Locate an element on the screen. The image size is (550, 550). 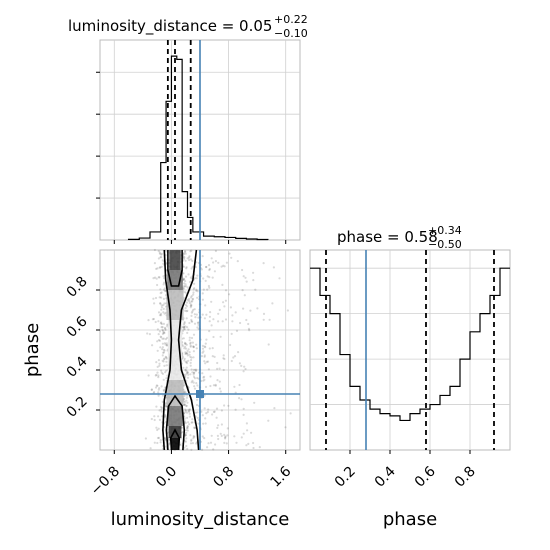
title-luminosity-distance: luminosity_distance = 0.05 +0.22 −0.10 is located at coordinates (188, 26).